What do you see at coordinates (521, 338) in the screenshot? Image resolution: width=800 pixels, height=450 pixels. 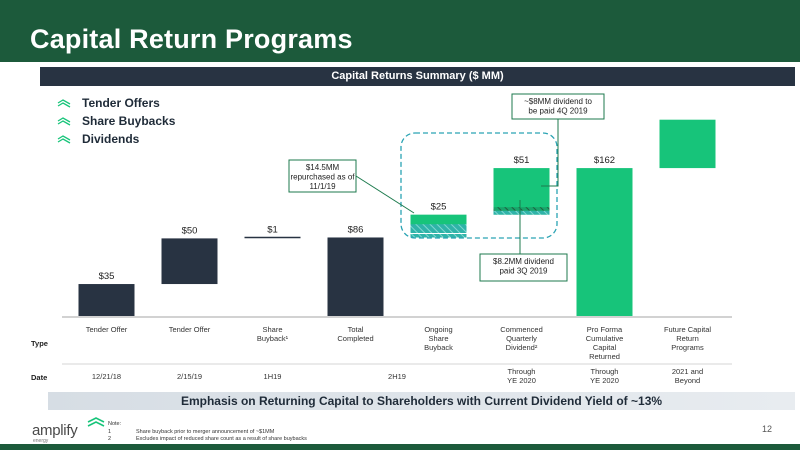 I see `tick-label: Commenced Quarterly Dividend²` at bounding box center [521, 338].